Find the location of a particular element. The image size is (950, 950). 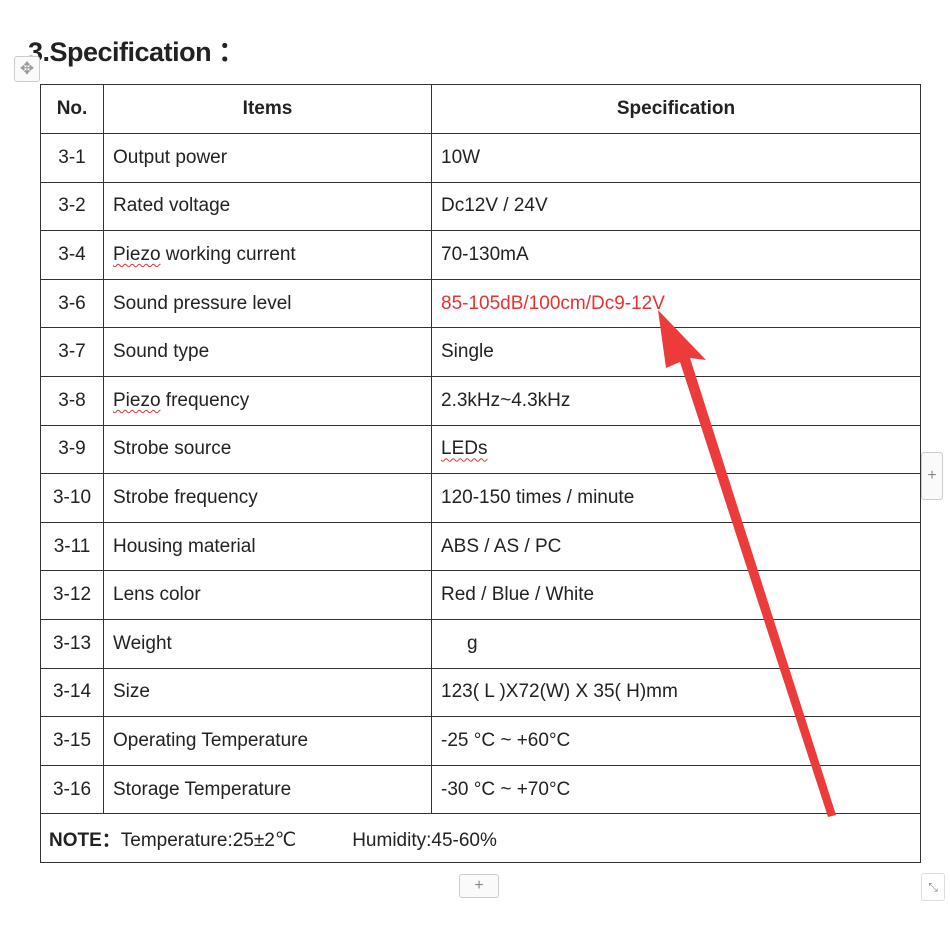

table-row: 3-7 Sound type Single is located at coordinates (480, 352).